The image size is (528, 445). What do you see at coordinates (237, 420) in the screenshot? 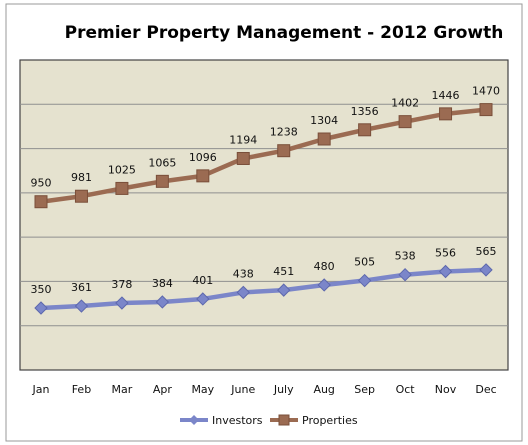
I see `legend-label: Investors` at bounding box center [237, 420].